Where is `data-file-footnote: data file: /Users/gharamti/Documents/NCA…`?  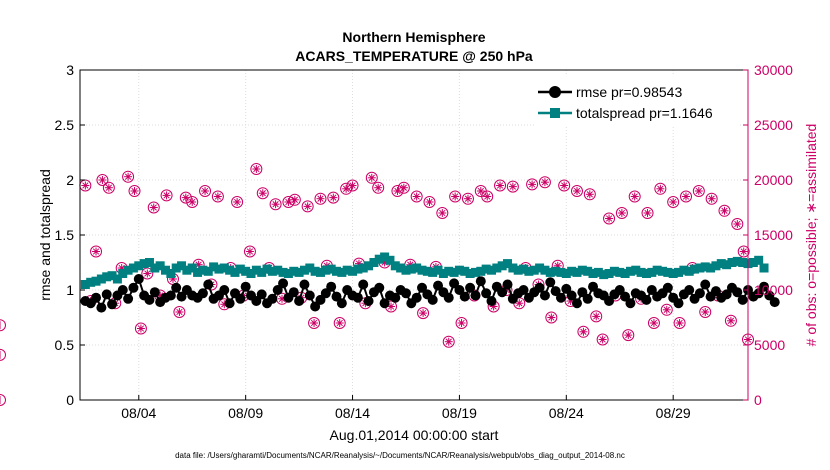
data-file-footnote: data file: /Users/gharamti/Documents/NCA… is located at coordinates (400, 455).